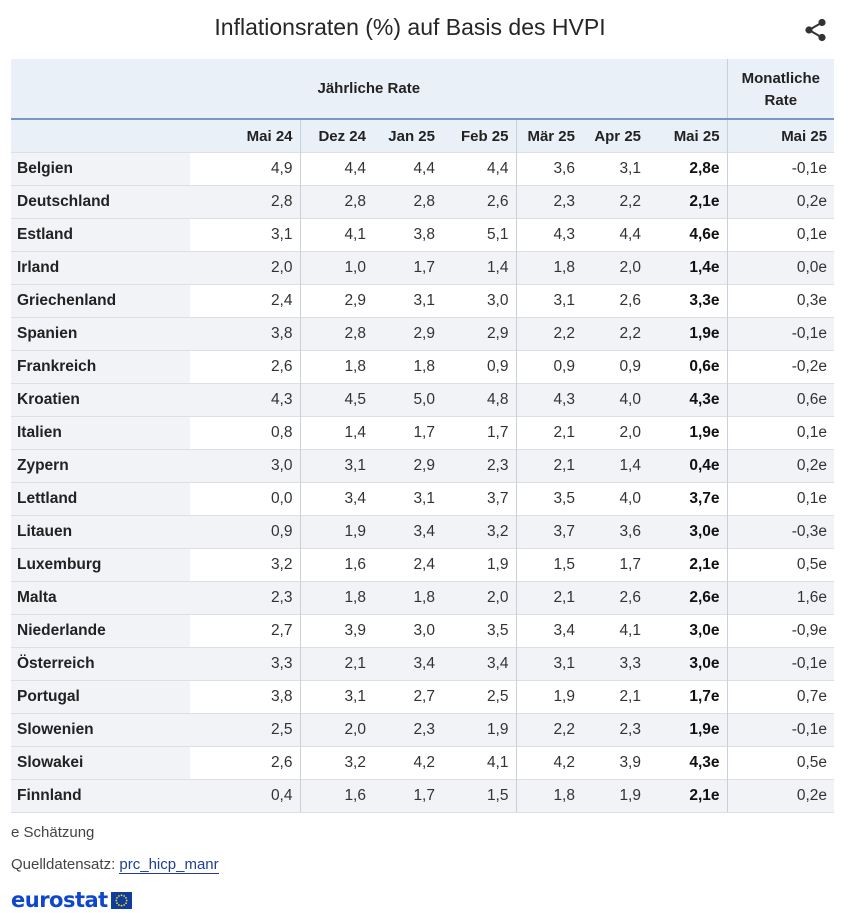 This screenshot has width=848, height=913. I want to click on country-cell: Zypern, so click(100, 466).